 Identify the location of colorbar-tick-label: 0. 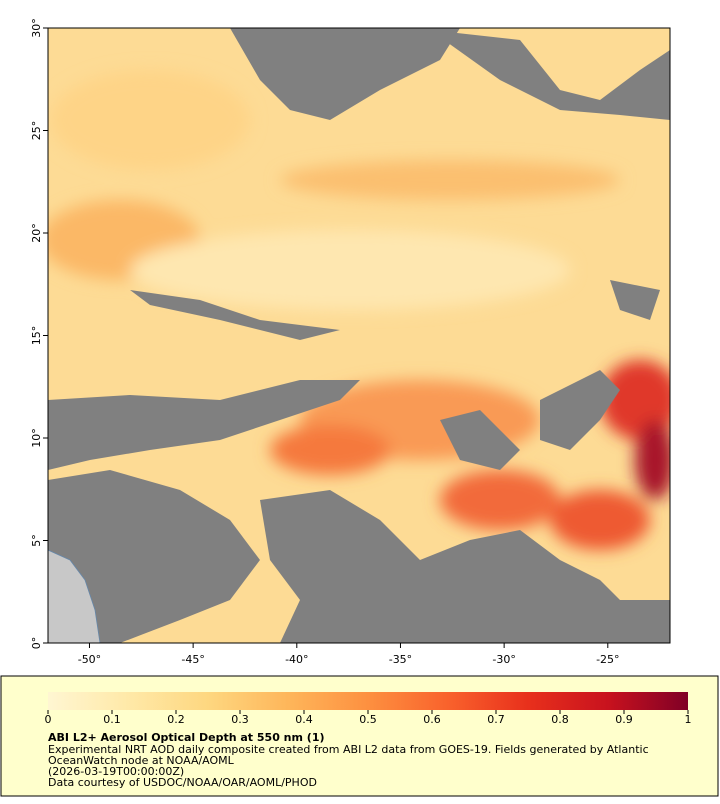
(48, 719).